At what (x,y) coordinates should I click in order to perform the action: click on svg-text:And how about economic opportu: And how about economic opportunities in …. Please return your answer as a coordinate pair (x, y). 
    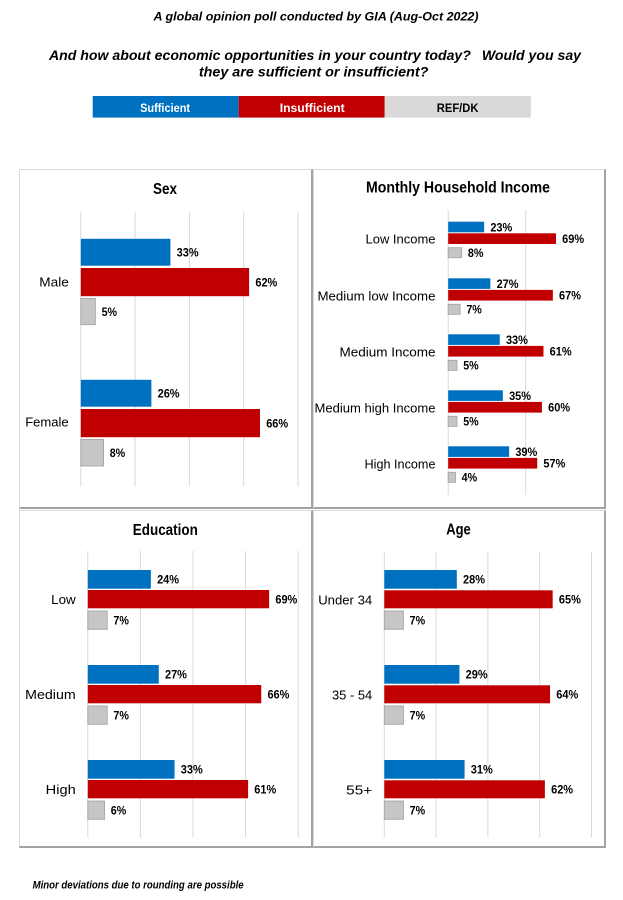
    Looking at the image, I should click on (315, 55).